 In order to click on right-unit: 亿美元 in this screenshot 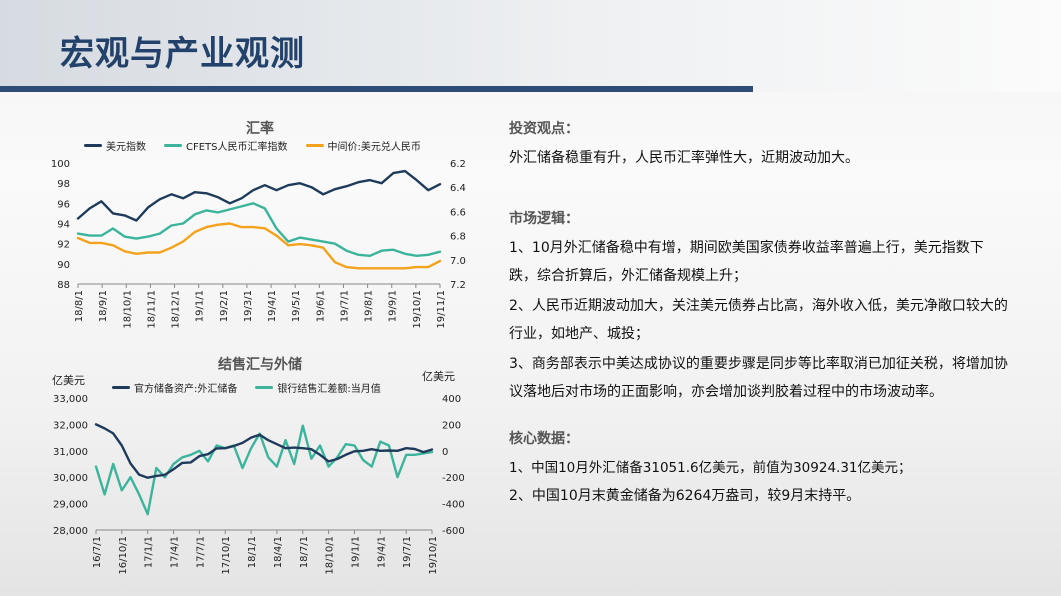, I will do `click(438, 376)`.